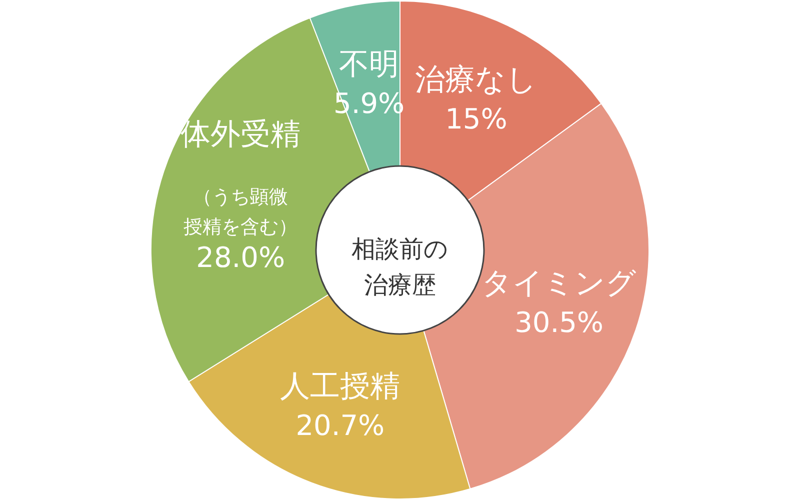 This screenshot has height=500, width=800. I want to click on slice-label: 不明, so click(369, 64).